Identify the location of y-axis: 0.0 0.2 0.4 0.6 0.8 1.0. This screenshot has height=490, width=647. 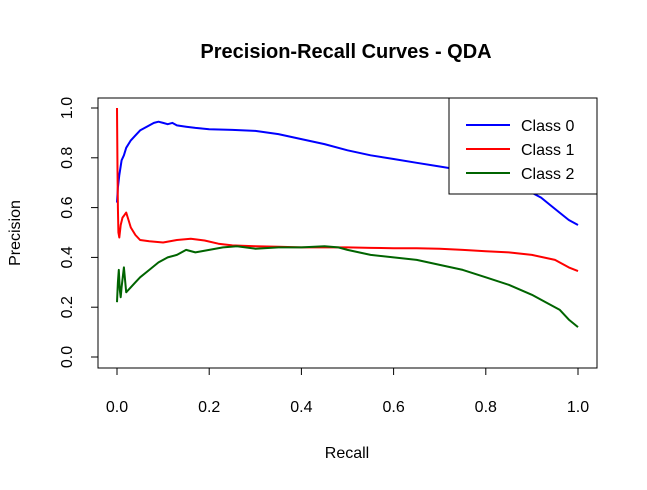
(79, 232).